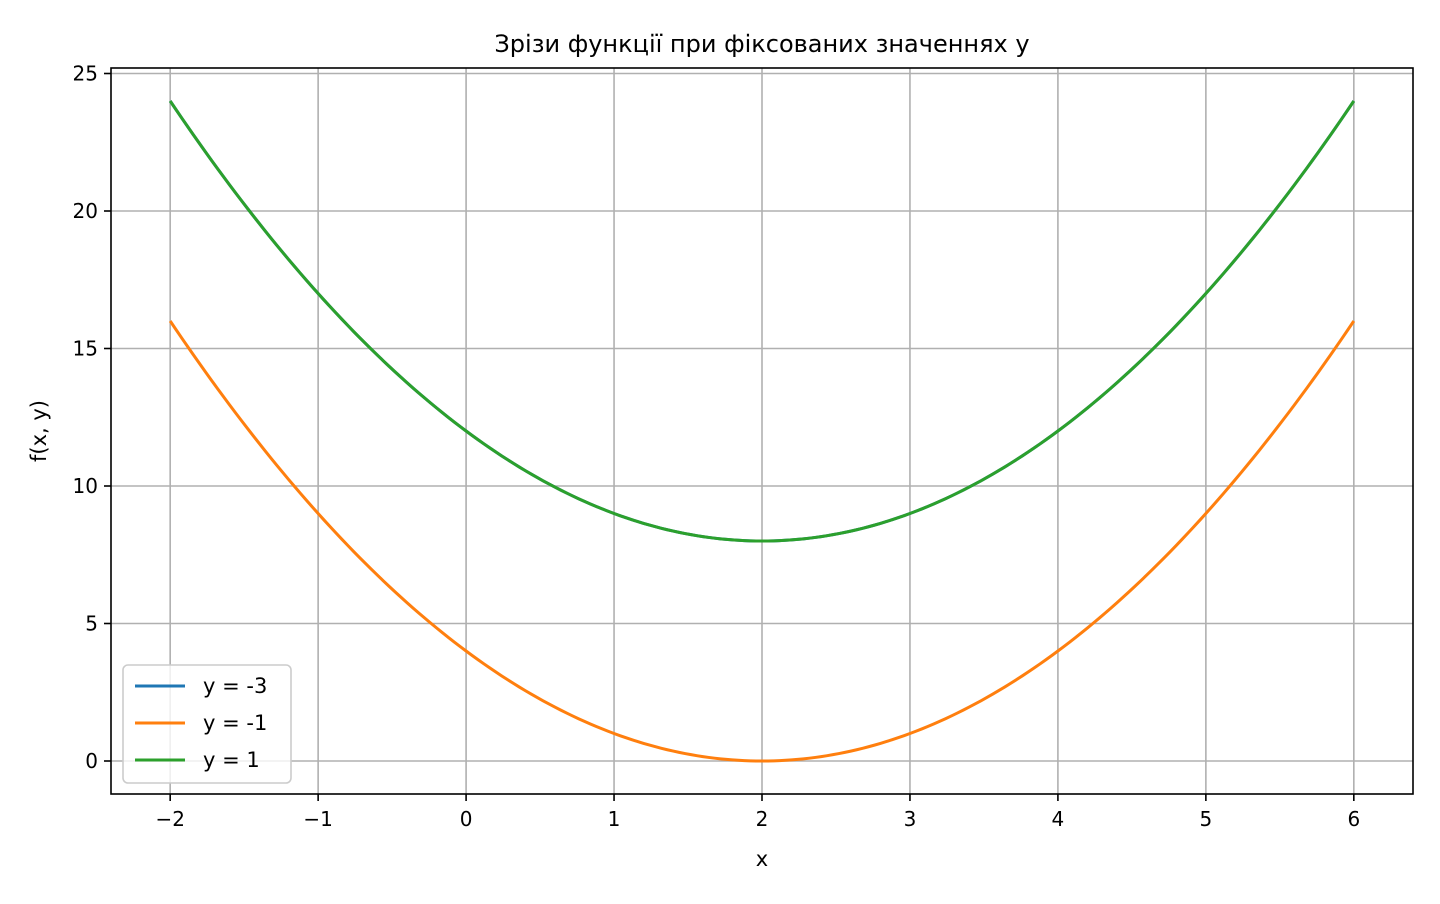  I want to click on chart-title: Зрізи функції при фіксованих значеннях y, so click(761, 44).